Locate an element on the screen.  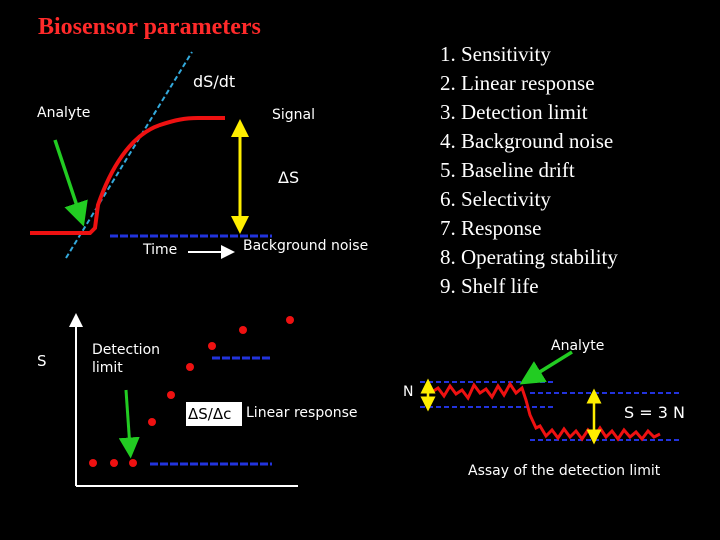
detection-limit-label: Detection limit is located at coordinates (126, 359).